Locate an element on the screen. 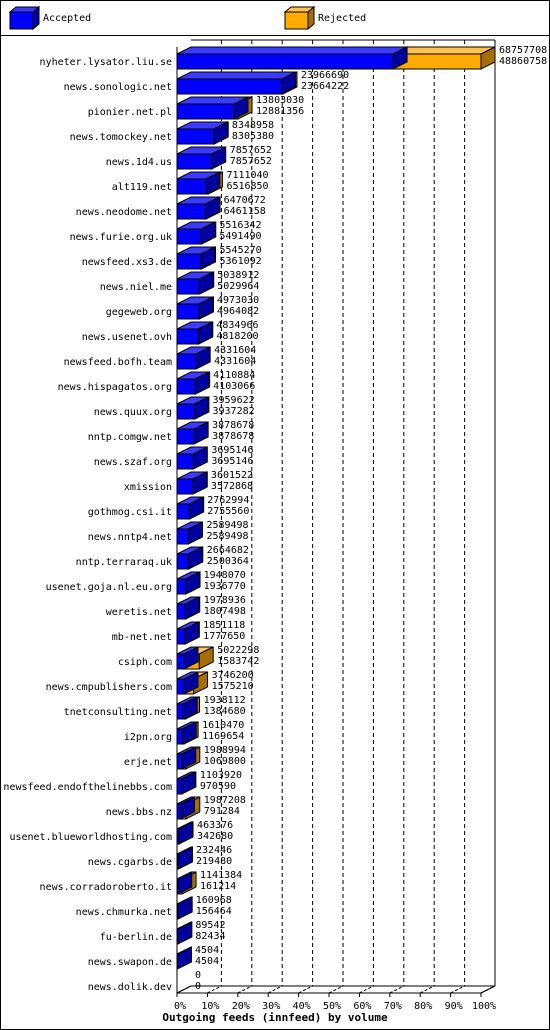  value-label-offered: 1610470 is located at coordinates (223, 725).